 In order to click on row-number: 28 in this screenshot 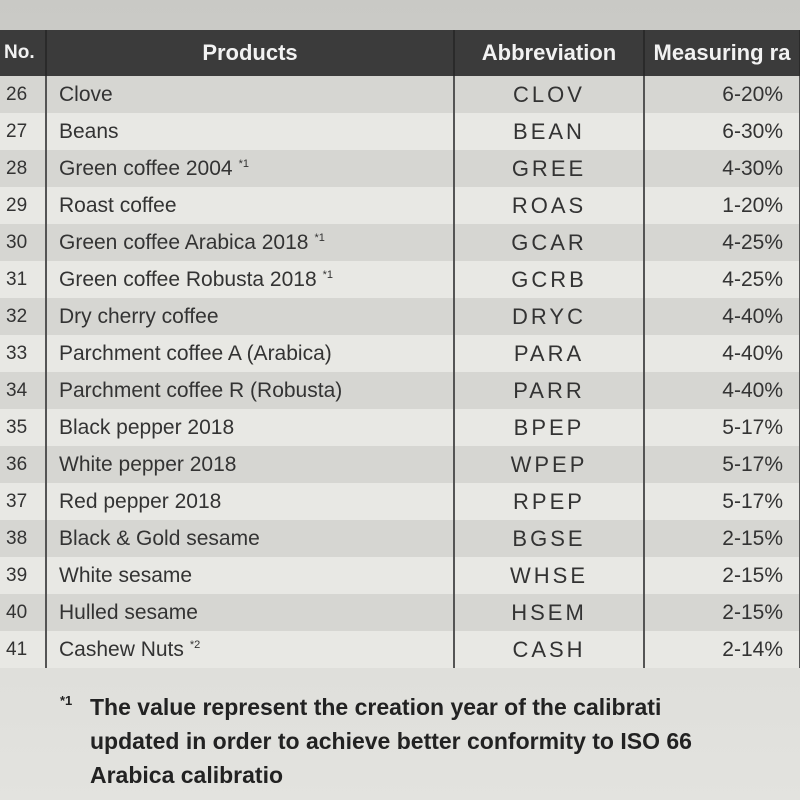, I will do `click(23, 168)`.